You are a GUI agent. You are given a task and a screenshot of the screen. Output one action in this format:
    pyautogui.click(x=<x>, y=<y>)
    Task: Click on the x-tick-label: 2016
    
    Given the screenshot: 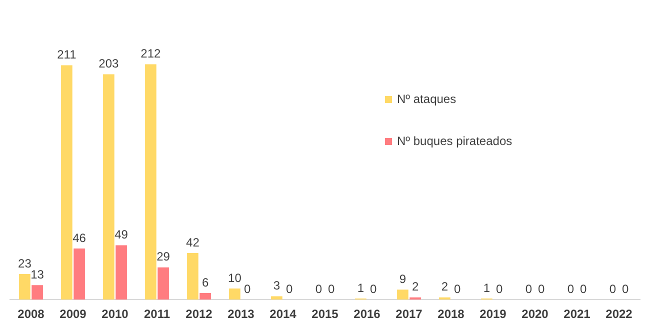 What is the action you would take?
    pyautogui.click(x=367, y=314)
    